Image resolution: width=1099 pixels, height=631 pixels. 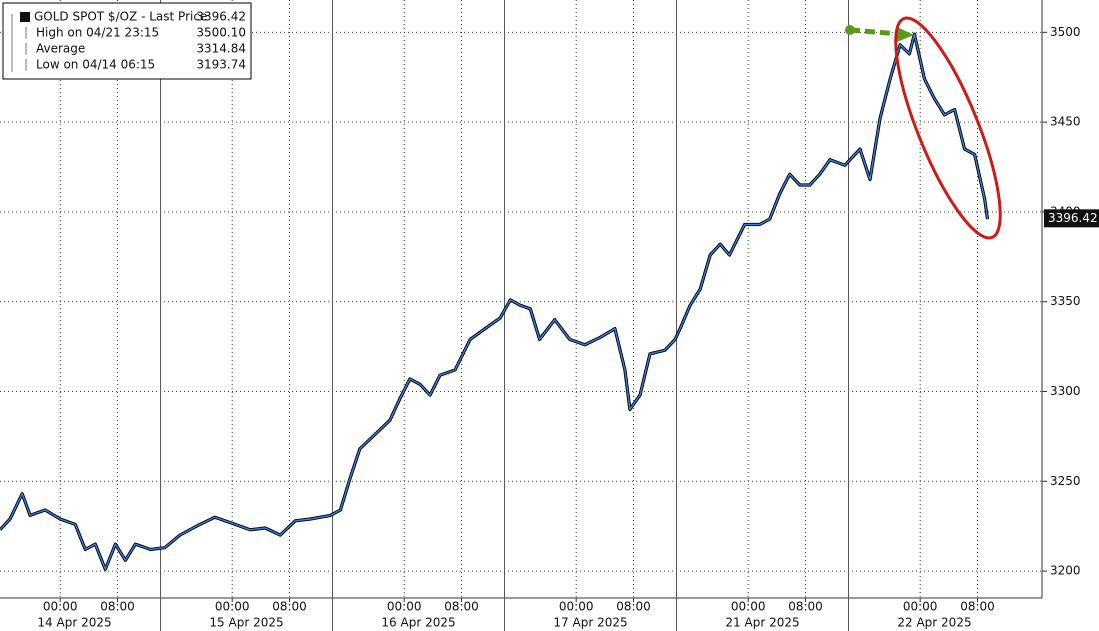 What do you see at coordinates (1065, 301) in the screenshot?
I see `y-tick-label: 3350` at bounding box center [1065, 301].